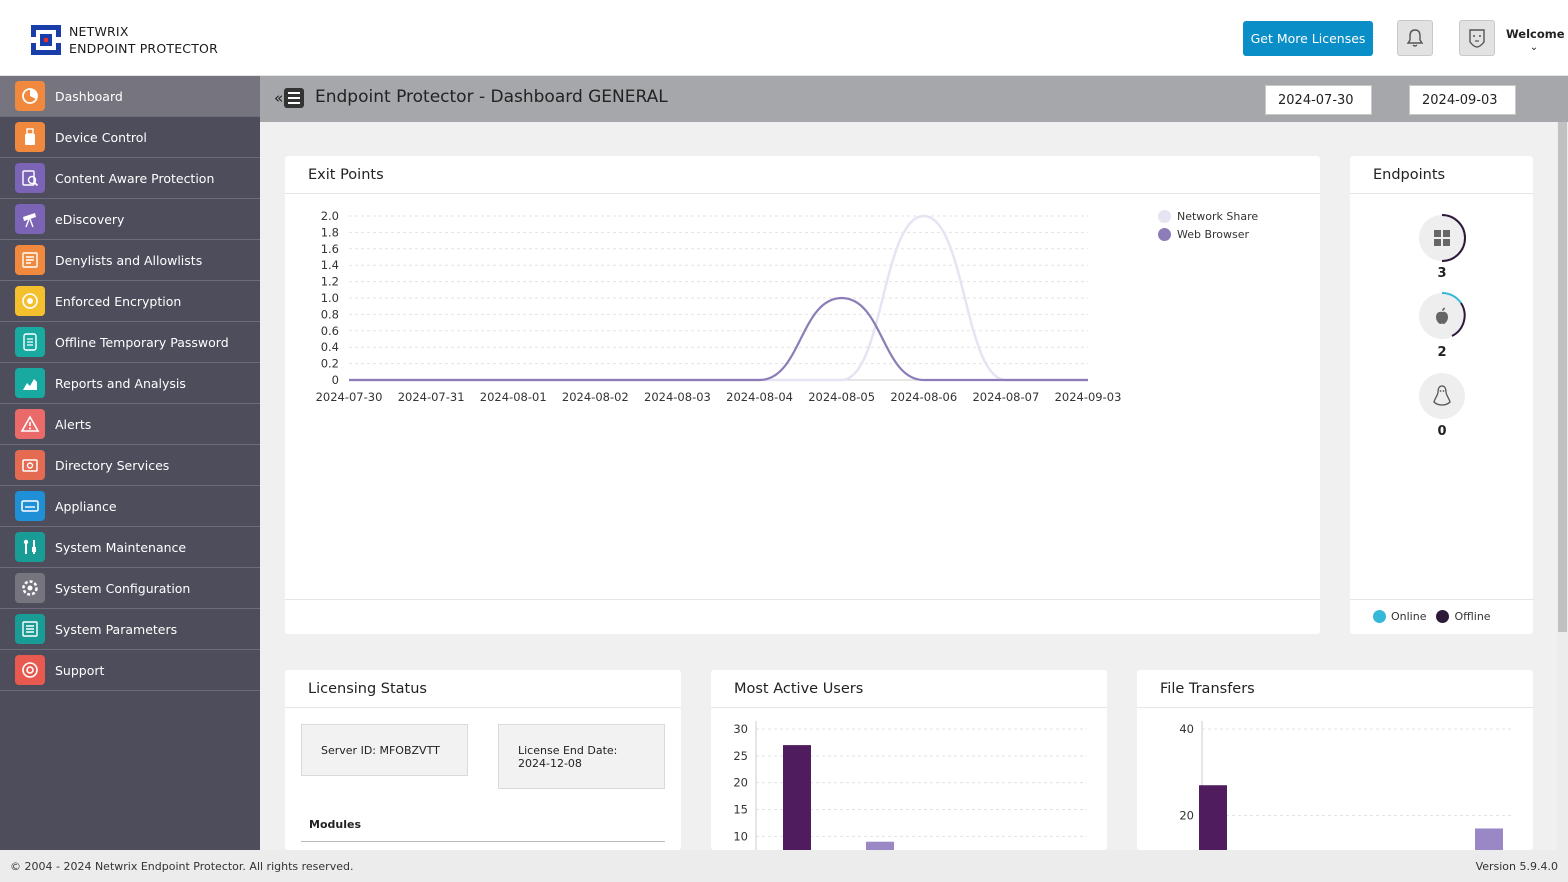 This screenshot has width=1568, height=882. Describe the element at coordinates (130, 219) in the screenshot. I see `sidebar-item-ediscovery: eDiscovery` at that location.